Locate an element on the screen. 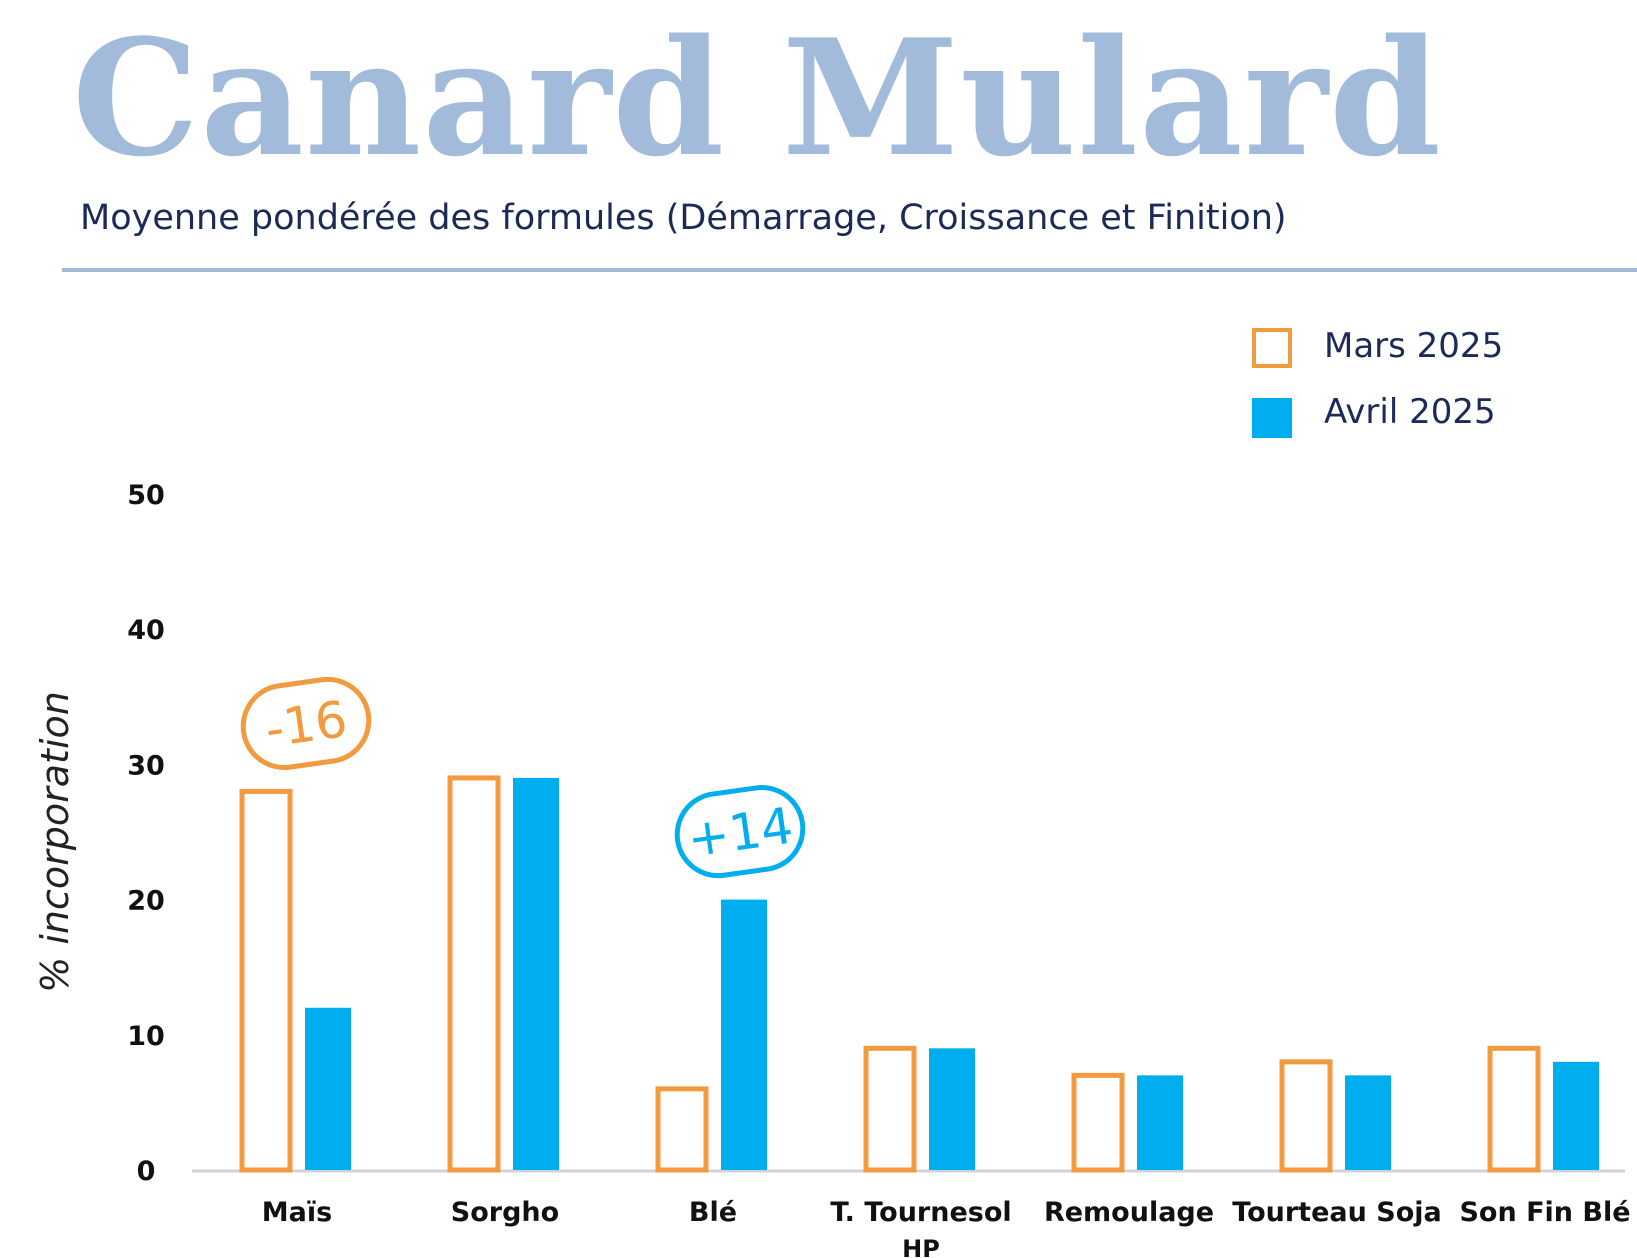 This screenshot has height=1258, width=1637. x-tick-label: Son Fin Blé is located at coordinates (1544, 1212).